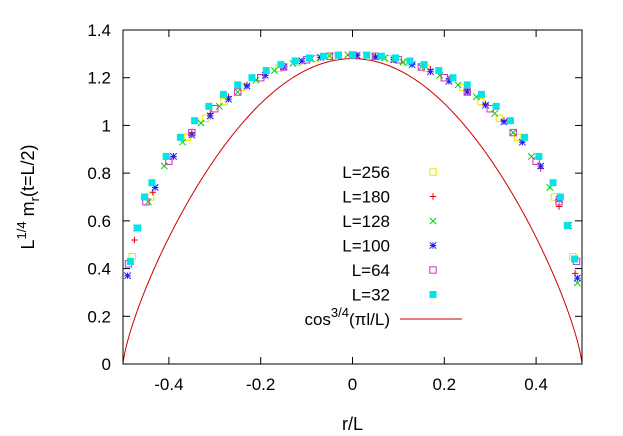  What do you see at coordinates (366, 172) in the screenshot?
I see `legend-label: L=256` at bounding box center [366, 172].